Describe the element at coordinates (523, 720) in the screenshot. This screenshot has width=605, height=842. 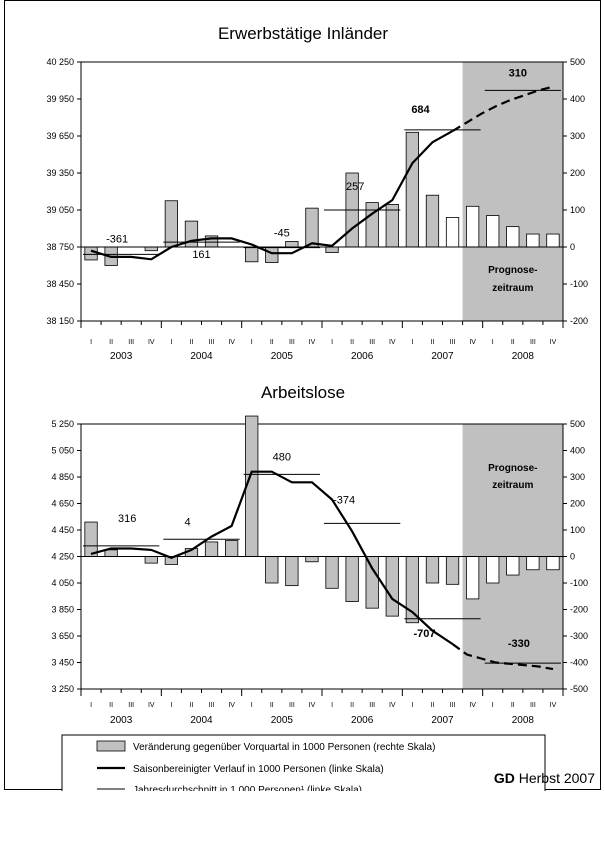
I see `year-label: 2008` at that location.